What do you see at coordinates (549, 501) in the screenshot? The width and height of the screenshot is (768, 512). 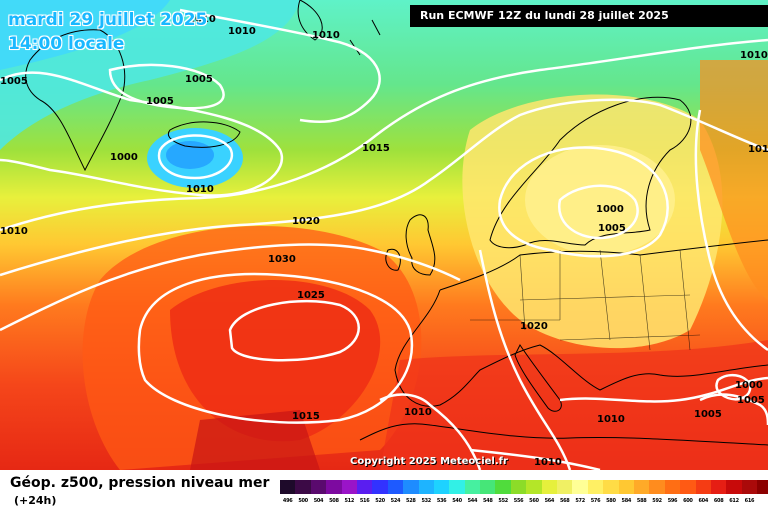 I see `scale-tick-label: 564` at bounding box center [549, 501].